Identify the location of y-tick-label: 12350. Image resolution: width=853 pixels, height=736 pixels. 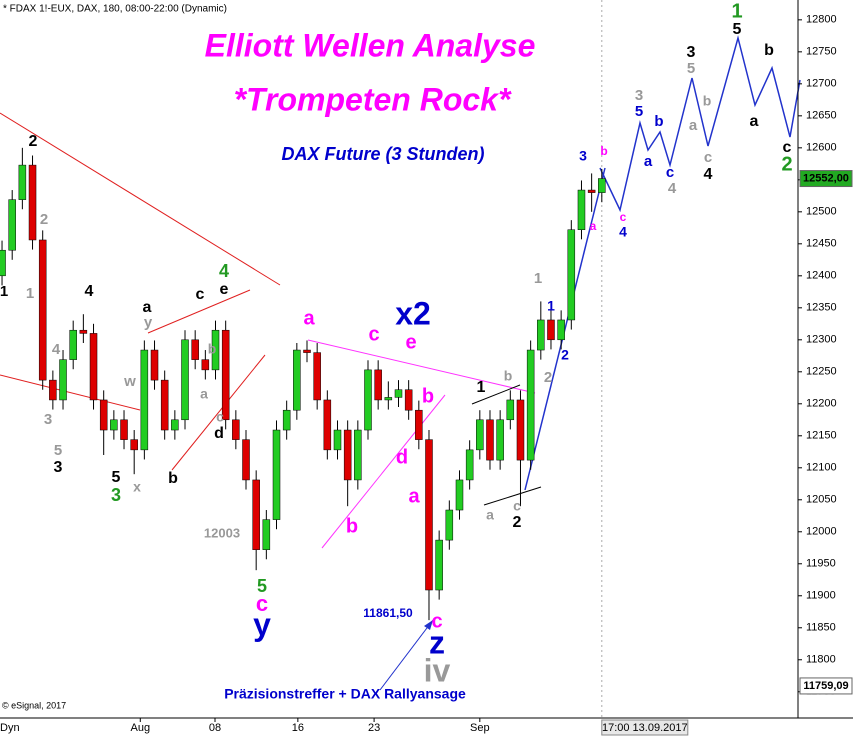
(821, 308).